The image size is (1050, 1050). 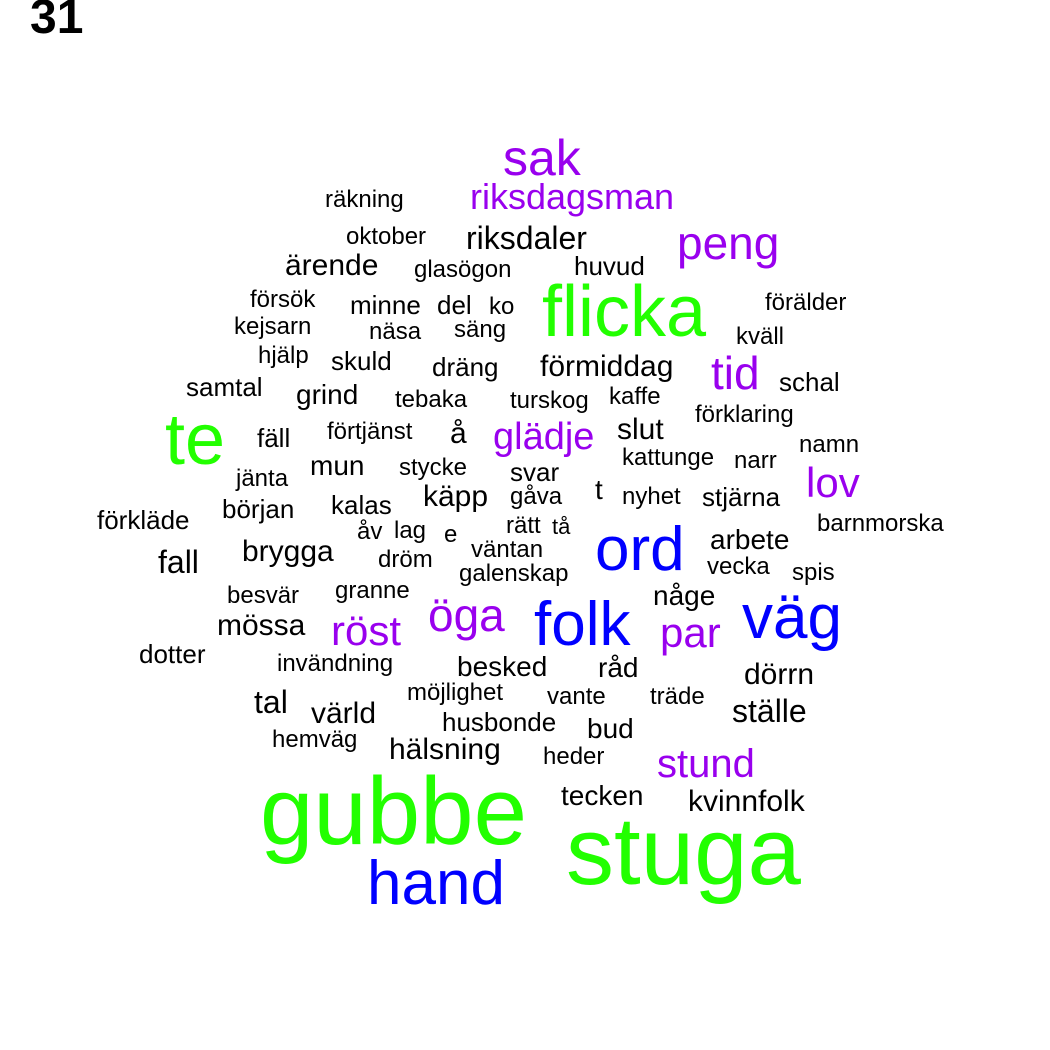 What do you see at coordinates (455, 692) in the screenshot?
I see `cloud-word: möjlighet` at bounding box center [455, 692].